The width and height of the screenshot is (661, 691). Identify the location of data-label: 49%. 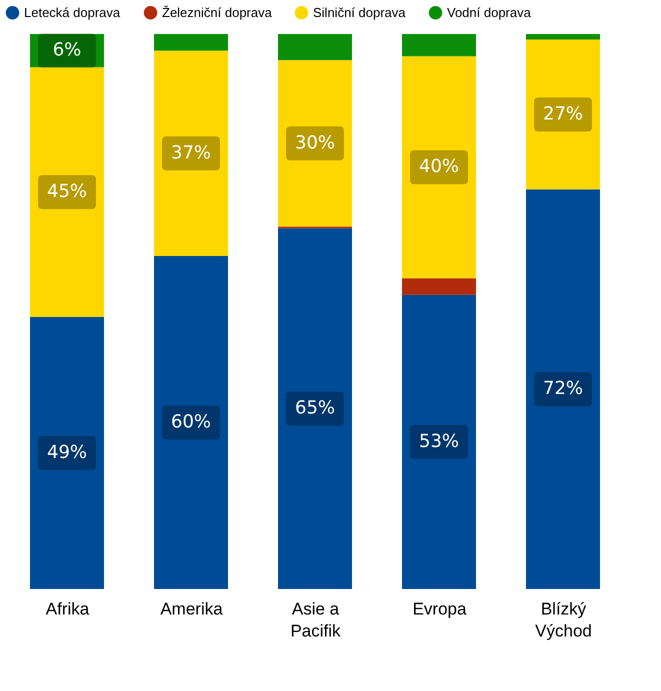
(67, 453).